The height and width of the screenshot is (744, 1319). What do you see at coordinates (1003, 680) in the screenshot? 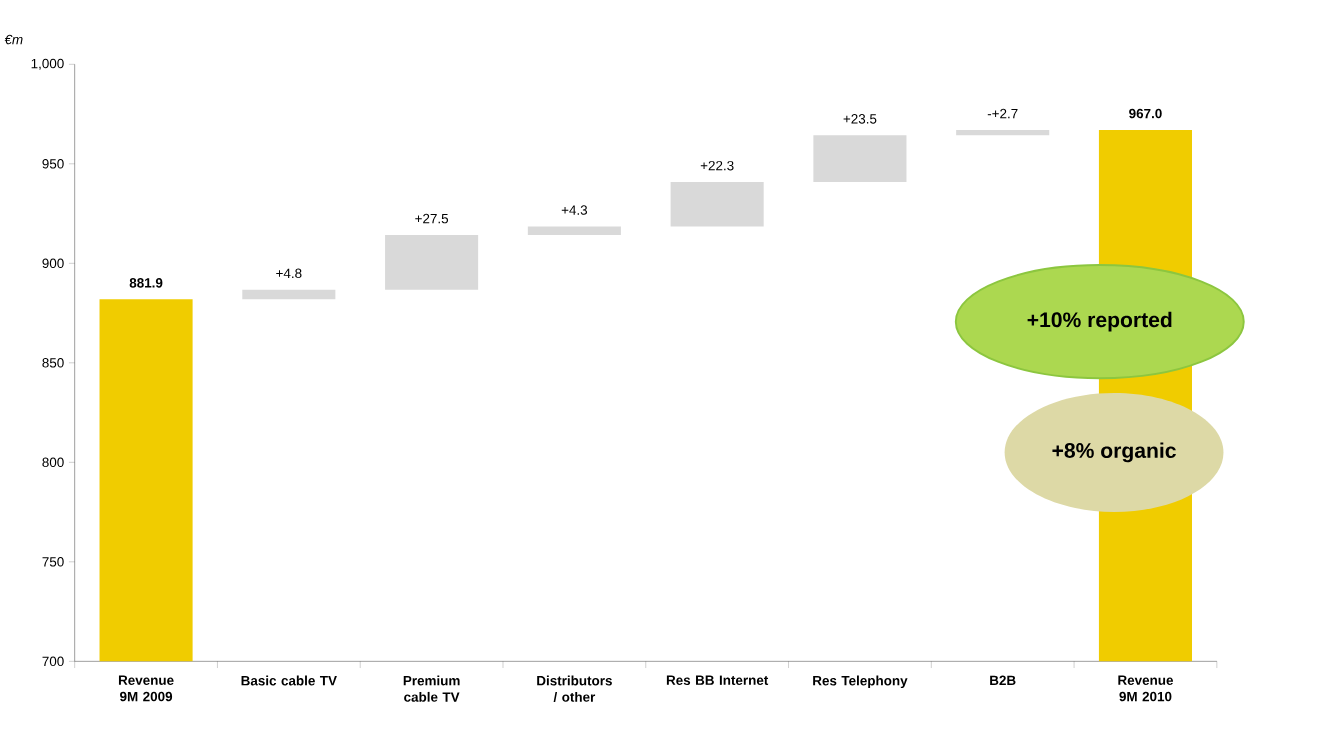
I see `x-tick-label: B2B` at bounding box center [1003, 680].